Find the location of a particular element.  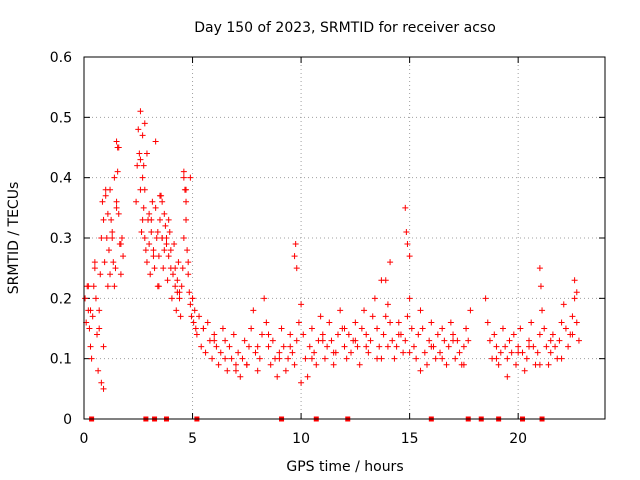

y-tick-label: 0.1 is located at coordinates (61, 360).